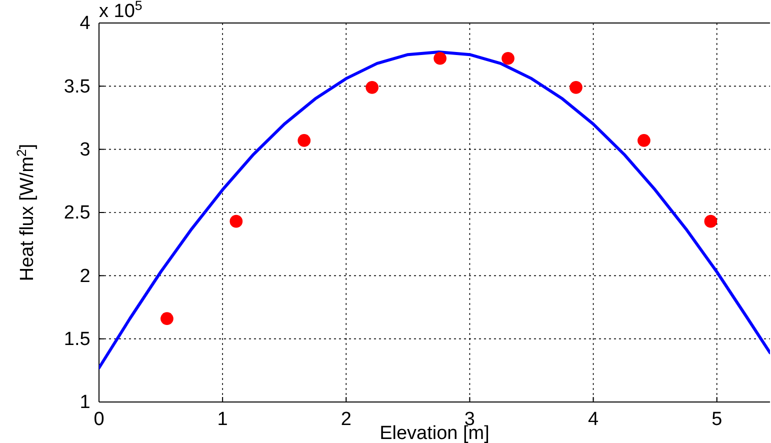  Describe the element at coordinates (346, 419) in the screenshot. I see `x-tick-label: 2` at that location.